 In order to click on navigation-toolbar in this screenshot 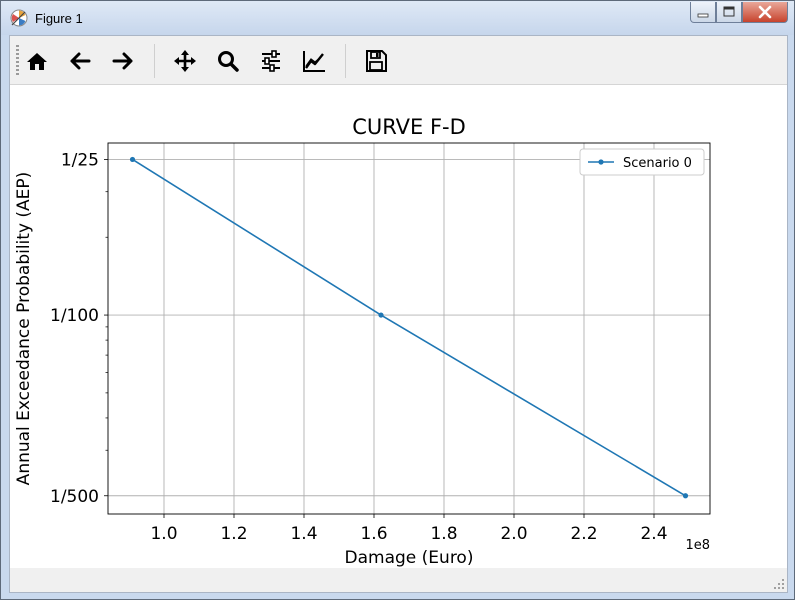, I will do `click(398, 60)`.